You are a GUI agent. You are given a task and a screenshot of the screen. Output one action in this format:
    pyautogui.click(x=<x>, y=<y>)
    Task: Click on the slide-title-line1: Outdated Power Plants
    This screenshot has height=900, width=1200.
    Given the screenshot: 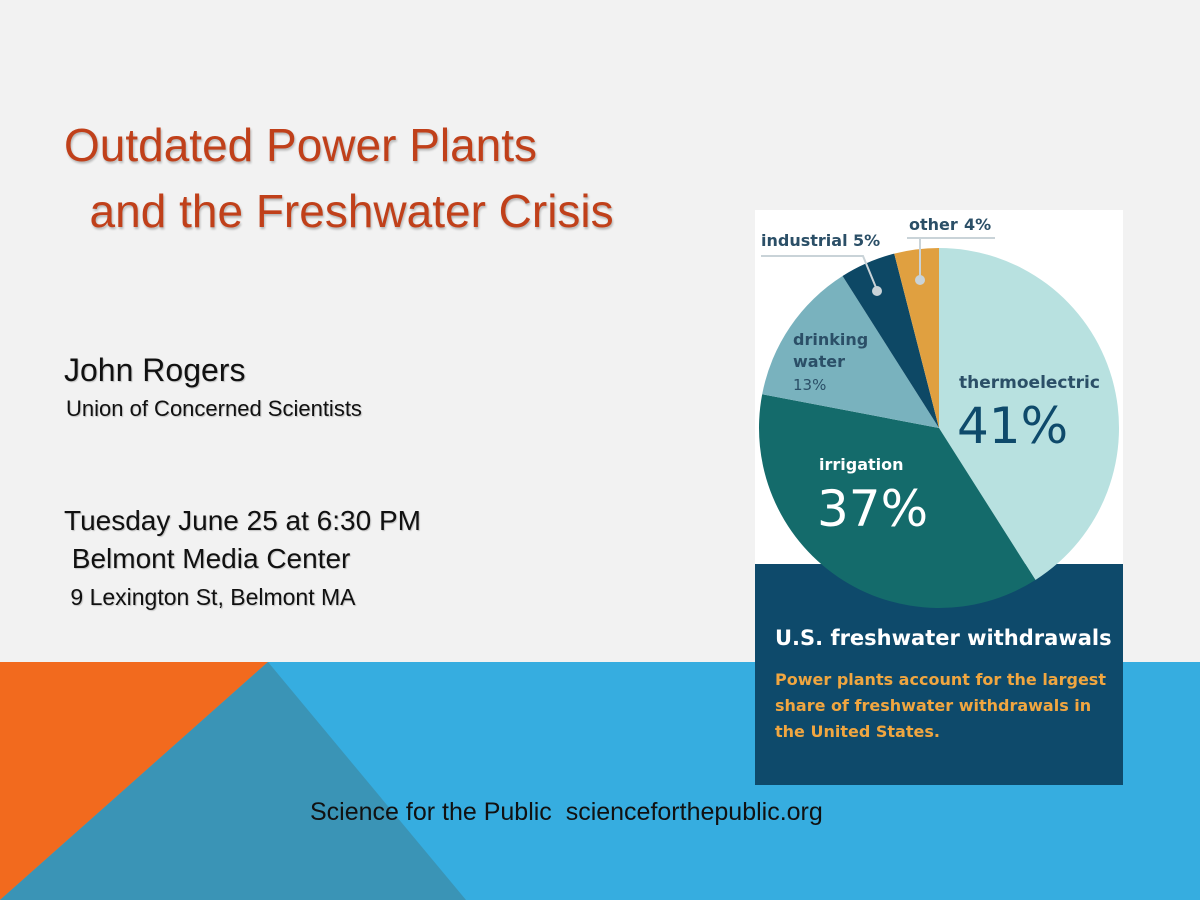 What is the action you would take?
    pyautogui.click(x=301, y=145)
    